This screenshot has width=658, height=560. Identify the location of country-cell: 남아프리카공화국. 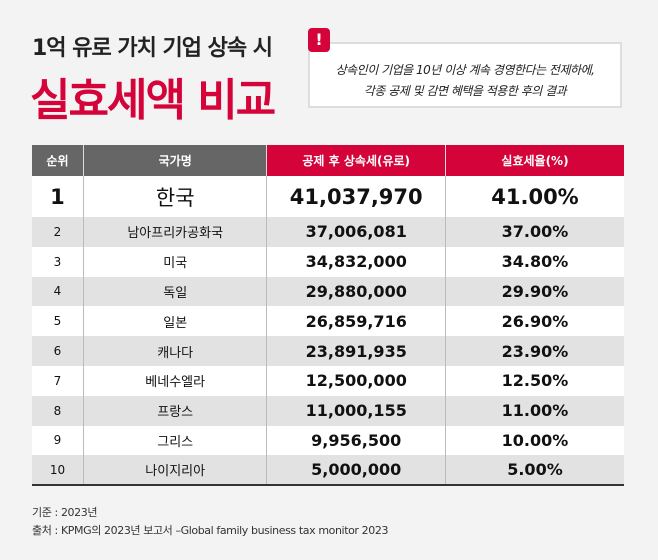
(175, 232).